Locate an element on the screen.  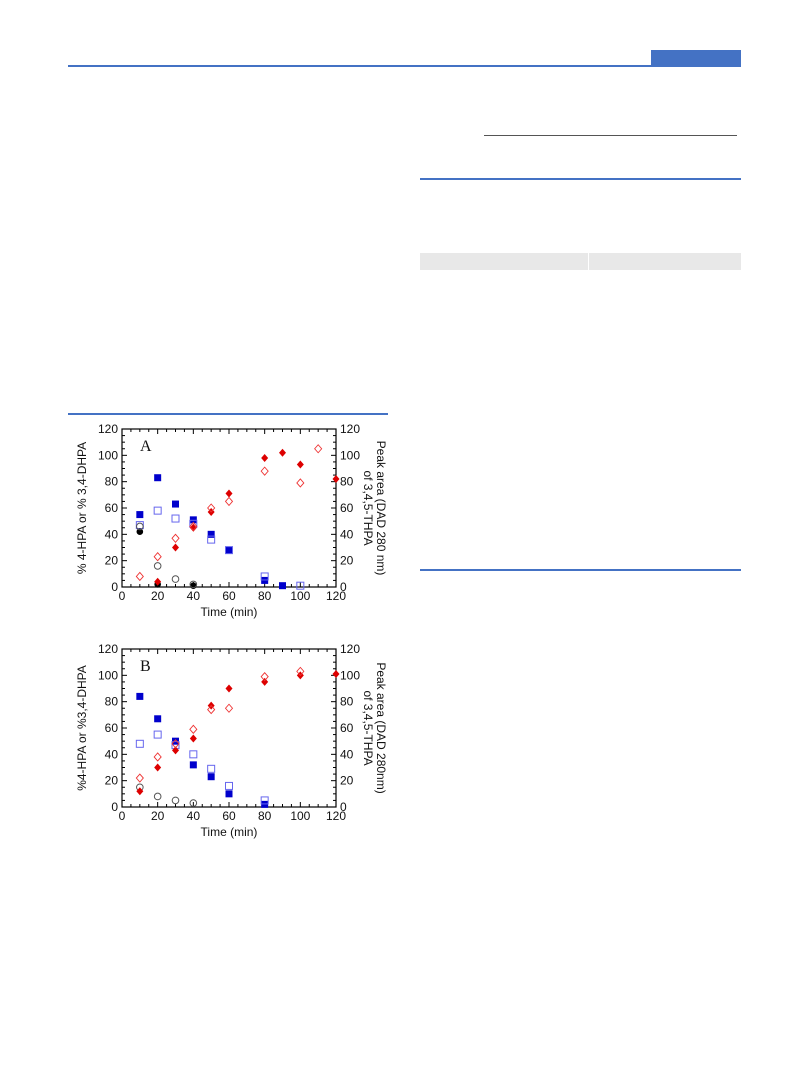
header-accent-block is located at coordinates (696, 57).